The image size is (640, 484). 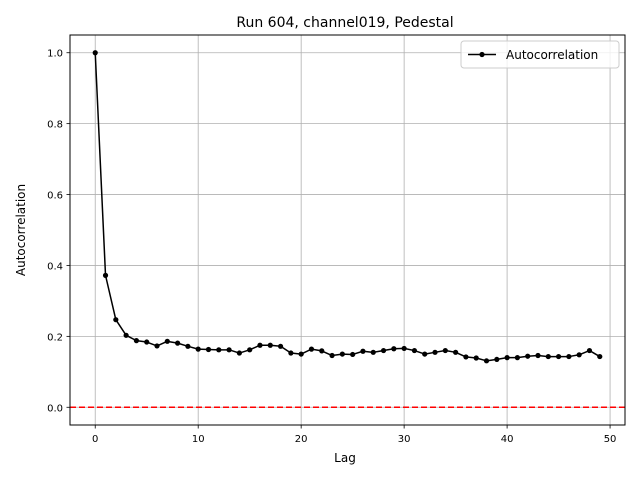 I want to click on x-tick-label: 10, so click(x=198, y=439).